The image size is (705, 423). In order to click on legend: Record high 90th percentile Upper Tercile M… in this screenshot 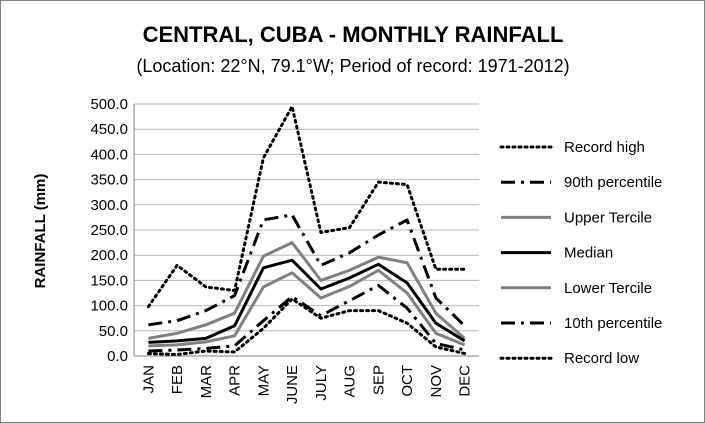, I will do `click(580, 253)`.